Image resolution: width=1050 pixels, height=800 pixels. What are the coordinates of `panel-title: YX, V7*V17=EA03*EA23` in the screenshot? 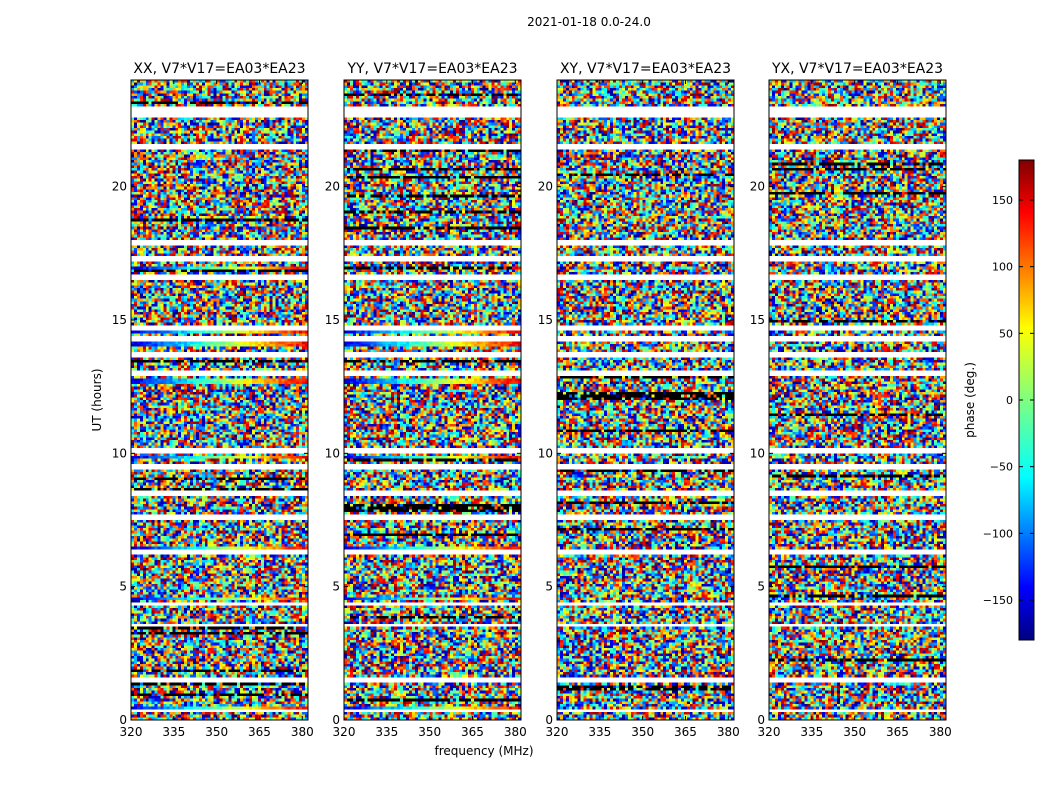 It's located at (857, 69).